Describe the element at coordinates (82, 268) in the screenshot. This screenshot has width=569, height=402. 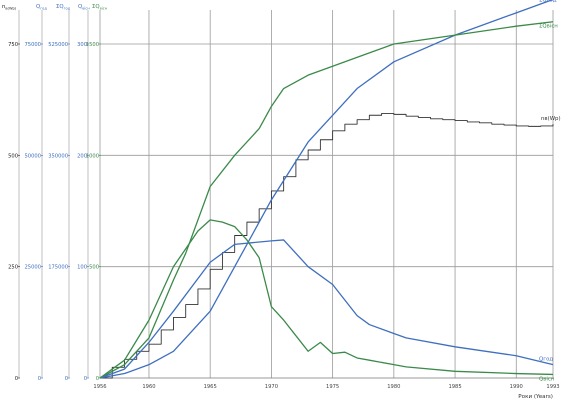
I see `axis-tick-label-3: 100` at that location.